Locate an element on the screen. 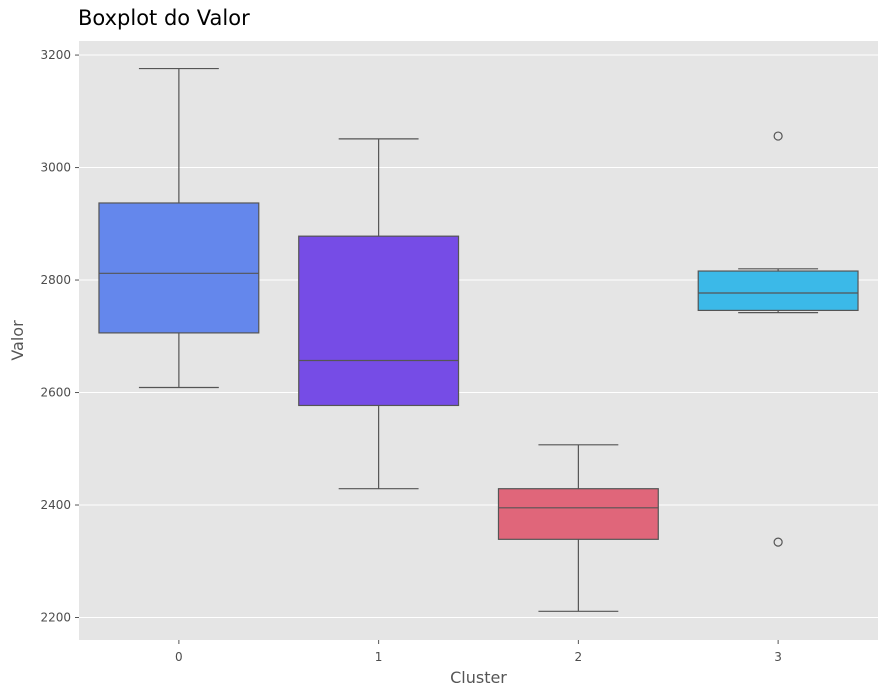  y-tick-label: 2800 is located at coordinates (55, 280).